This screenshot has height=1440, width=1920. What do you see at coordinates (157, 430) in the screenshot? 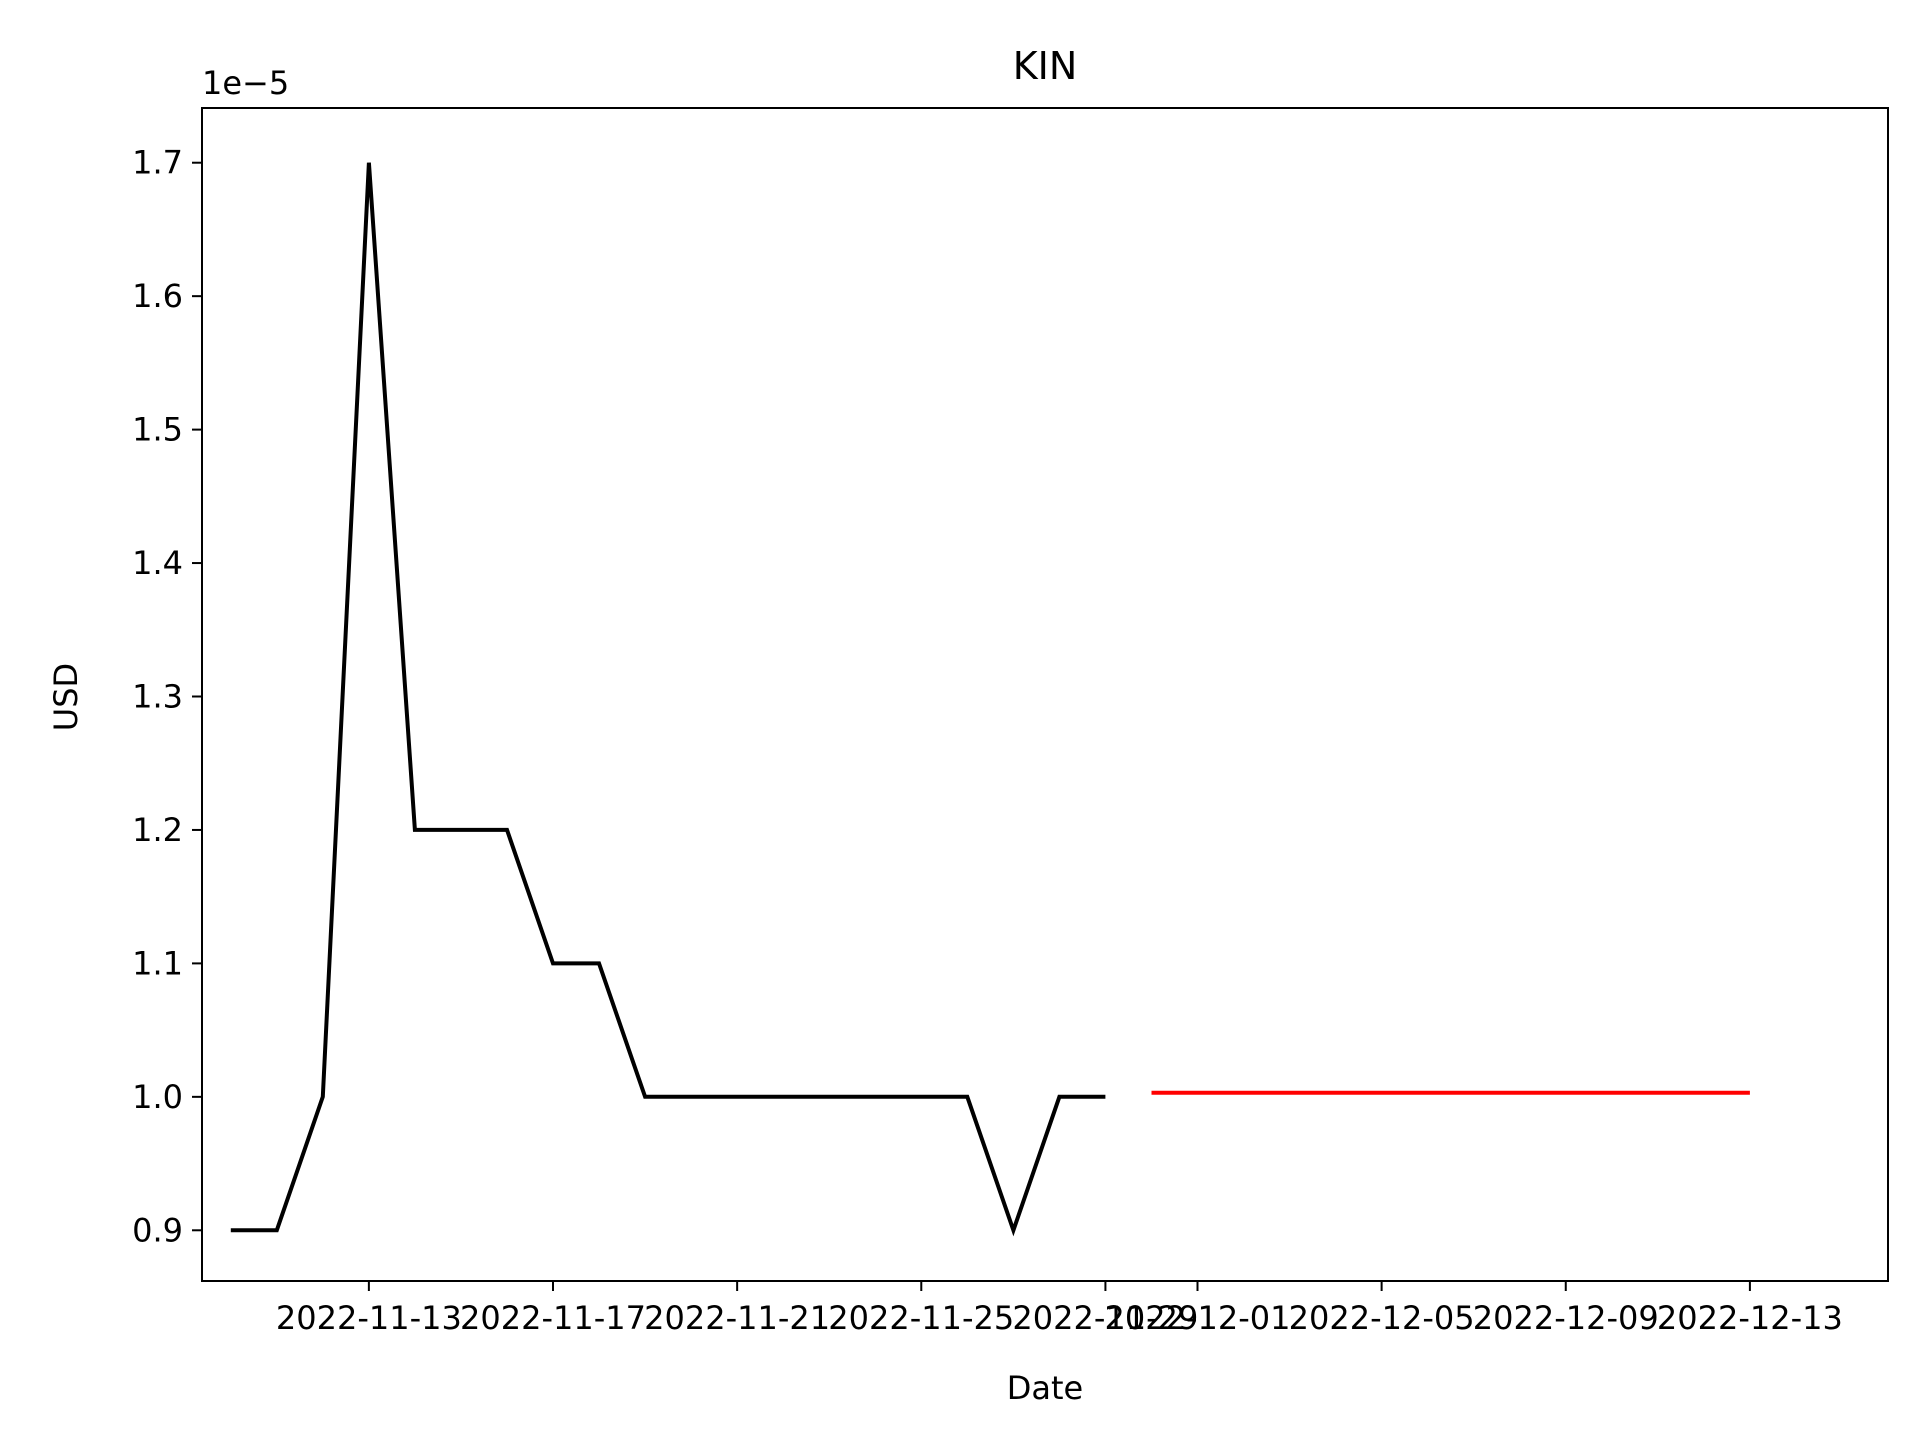
I see `y-tick-label: 1.5` at bounding box center [157, 430].